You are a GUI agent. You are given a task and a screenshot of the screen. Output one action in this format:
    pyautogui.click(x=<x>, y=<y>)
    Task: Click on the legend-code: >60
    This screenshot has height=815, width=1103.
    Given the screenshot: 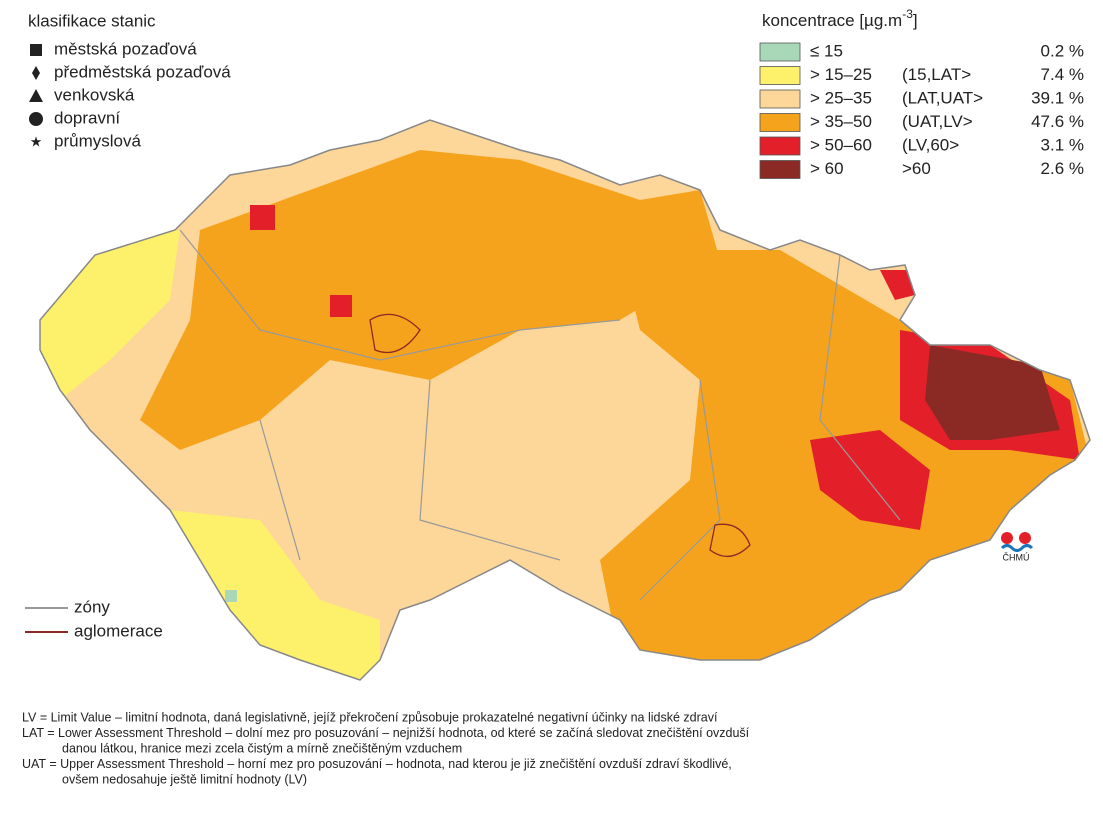 What is the action you would take?
    pyautogui.click(x=916, y=168)
    